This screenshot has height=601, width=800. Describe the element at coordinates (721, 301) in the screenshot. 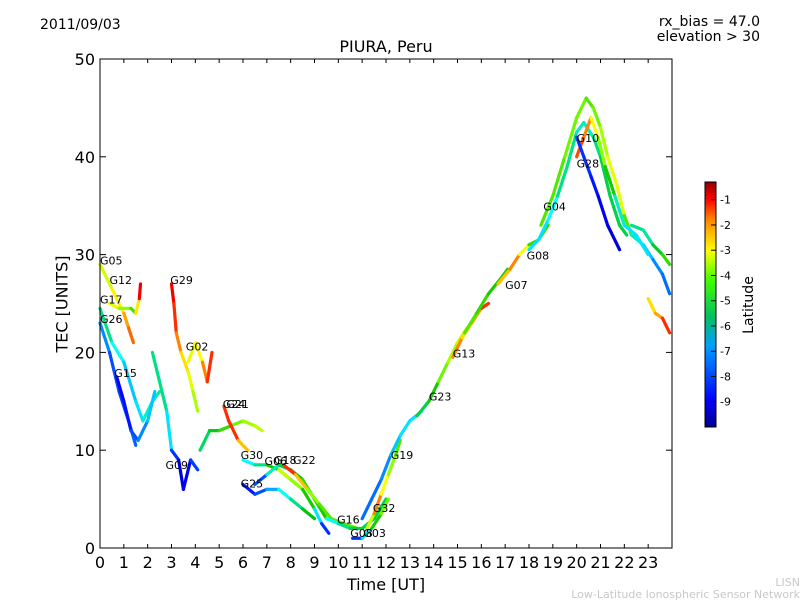

I see `colorbar-ticks: -1 -2 -3 -4 -5 -6 -7 -8 -9` at that location.